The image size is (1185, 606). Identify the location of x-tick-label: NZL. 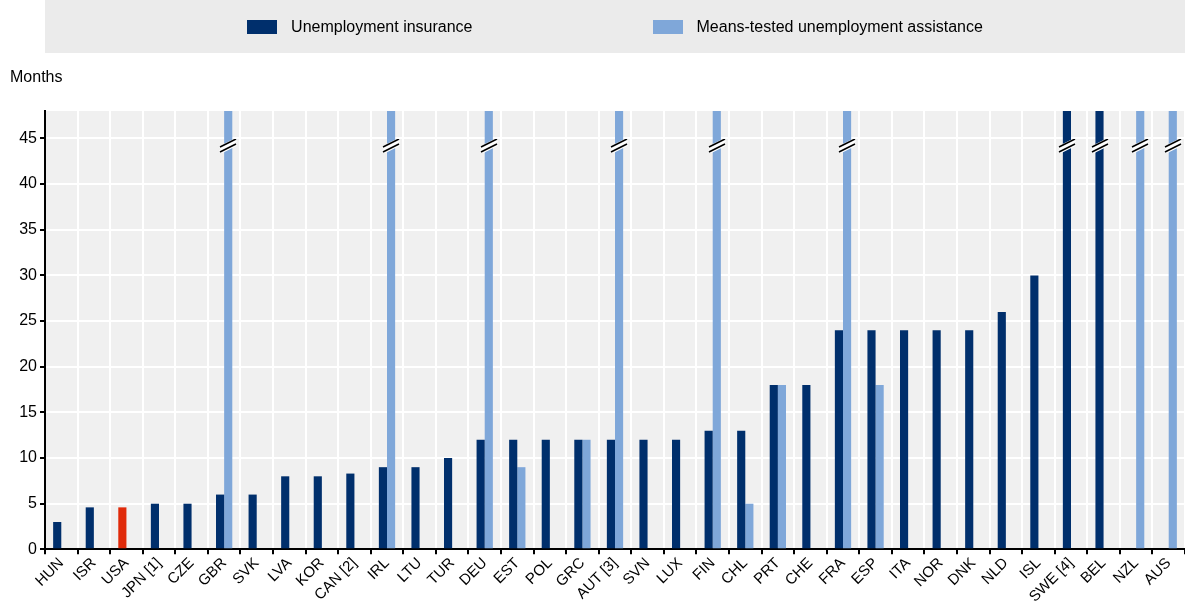
(1125, 569).